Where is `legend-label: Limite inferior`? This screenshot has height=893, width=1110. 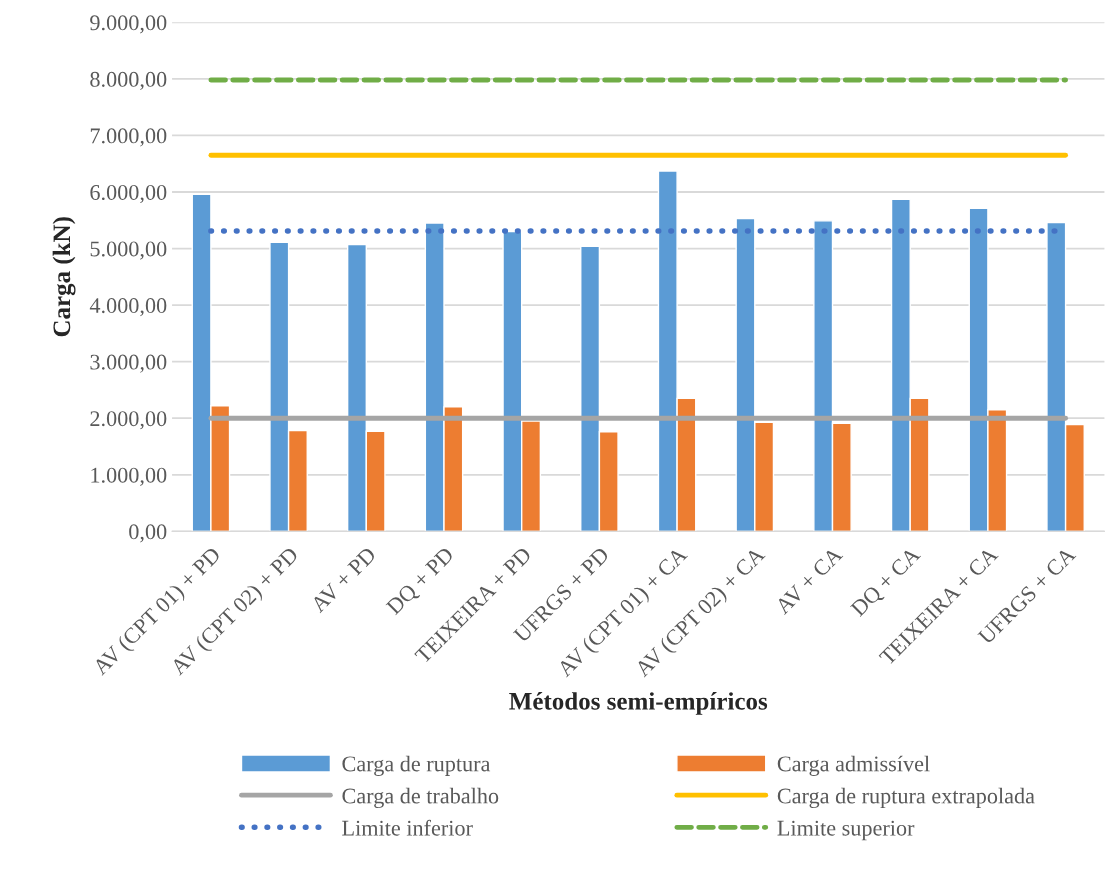
legend-label: Limite inferior is located at coordinates (407, 827).